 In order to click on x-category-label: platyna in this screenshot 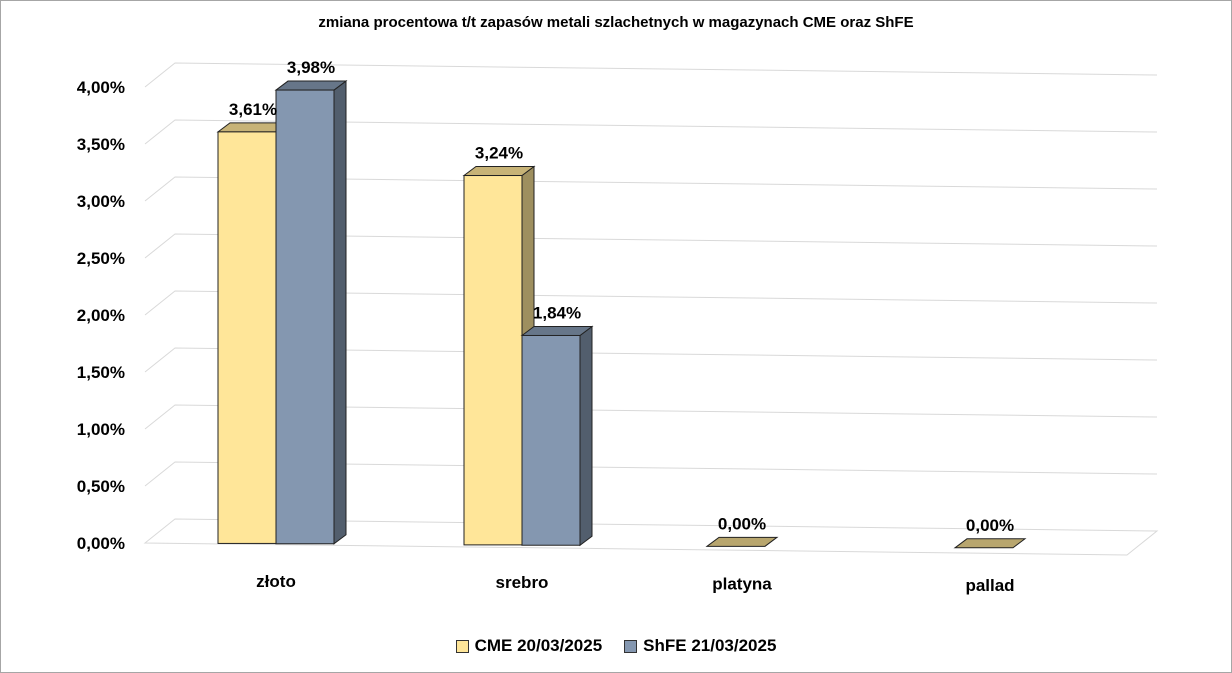, I will do `click(742, 584)`.